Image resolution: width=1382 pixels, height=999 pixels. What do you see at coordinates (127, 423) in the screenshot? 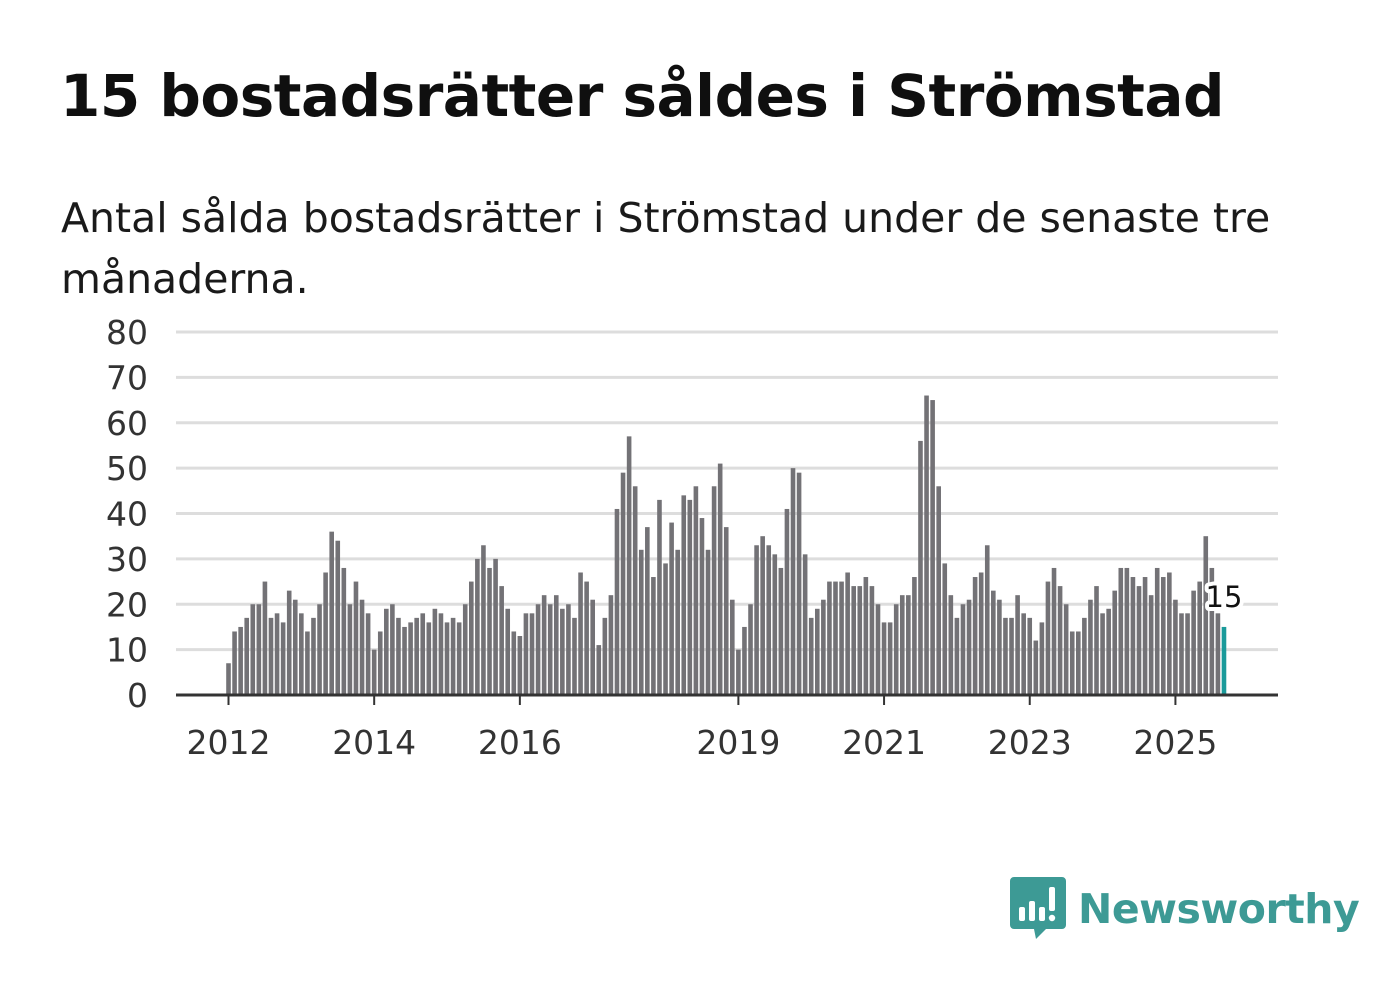
I see `y-tick-label: 60` at bounding box center [127, 423].